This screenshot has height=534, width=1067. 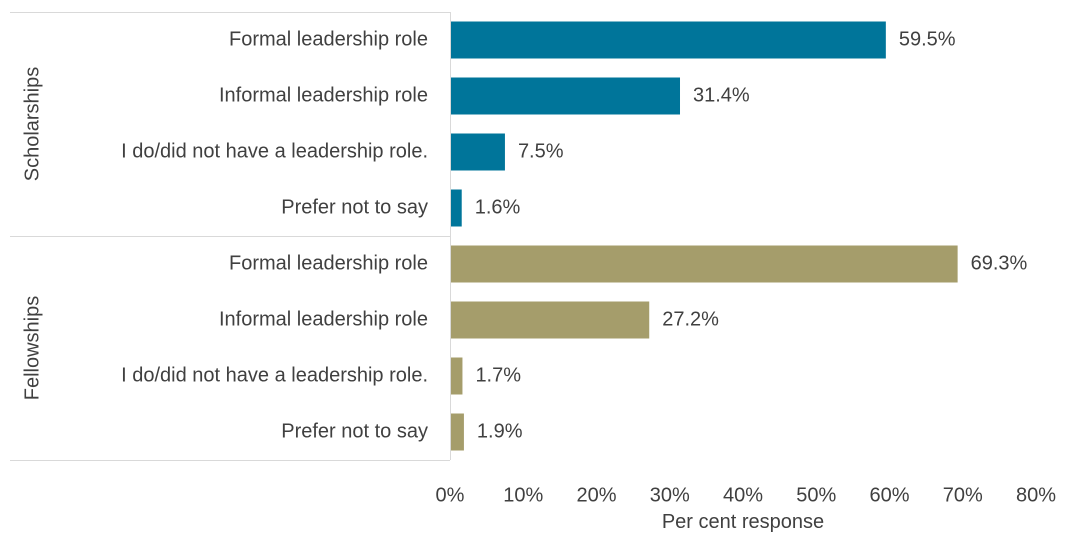 I want to click on x-tick-label: 20%, so click(x=596, y=495).